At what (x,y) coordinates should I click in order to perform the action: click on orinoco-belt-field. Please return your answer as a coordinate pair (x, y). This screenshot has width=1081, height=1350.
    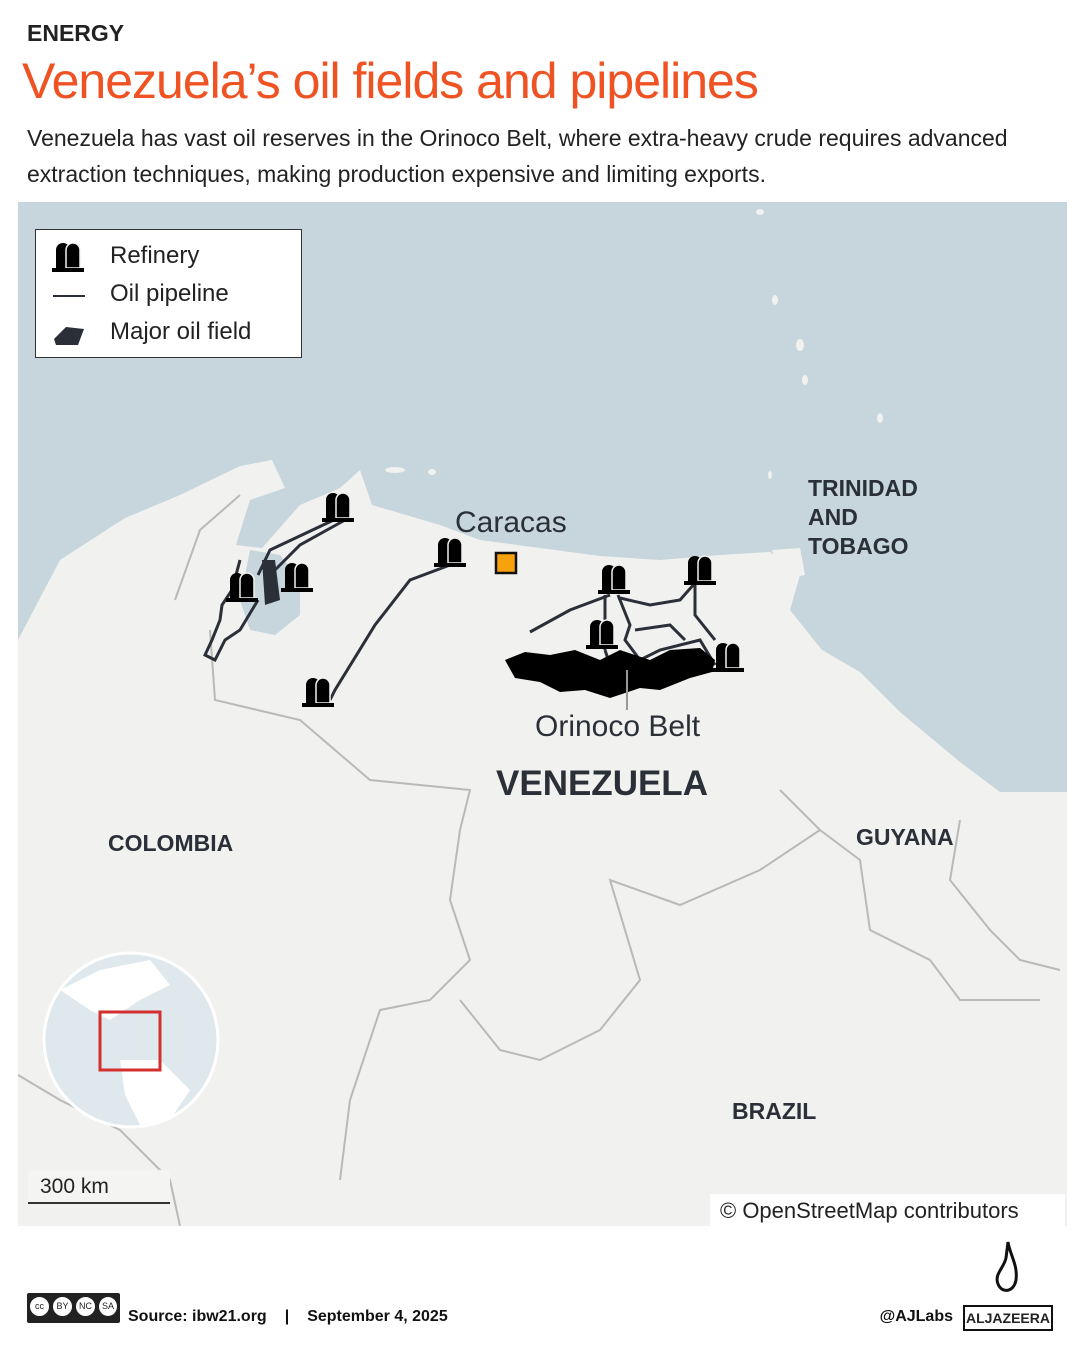
    Looking at the image, I should click on (610, 673).